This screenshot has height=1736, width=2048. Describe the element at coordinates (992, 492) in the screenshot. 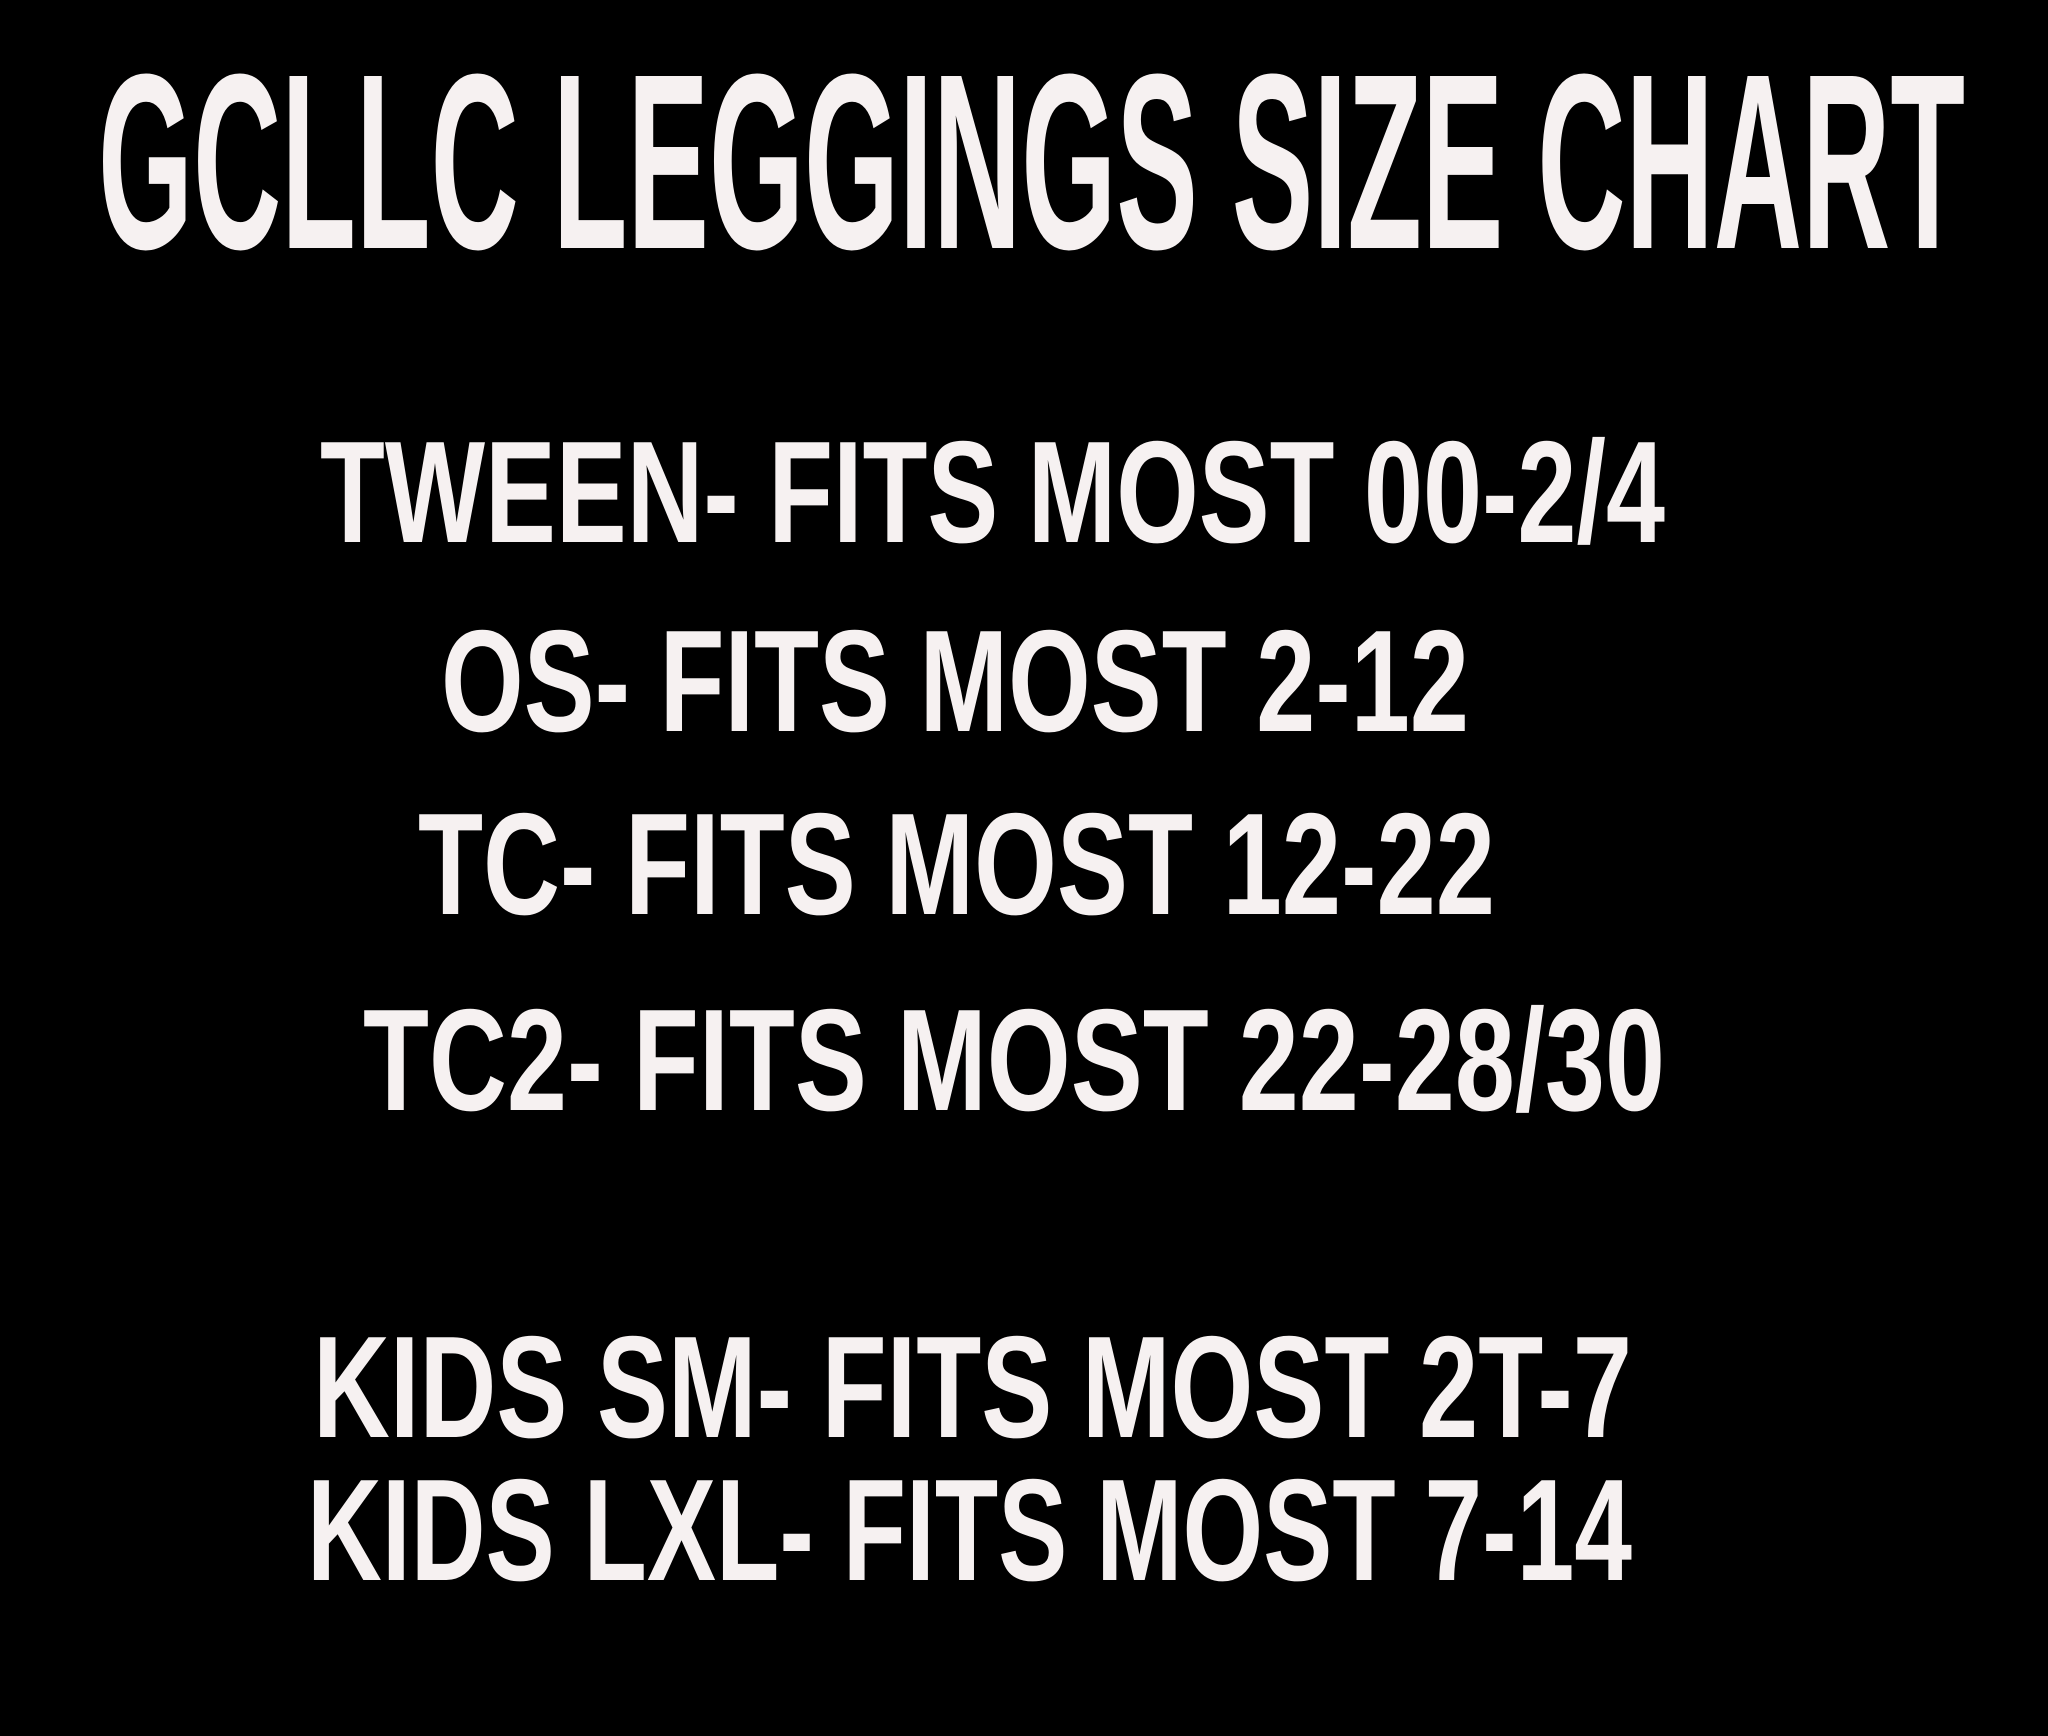

I see `size-line-tween: TWEEN- FITS MOST 00-2/4` at that location.